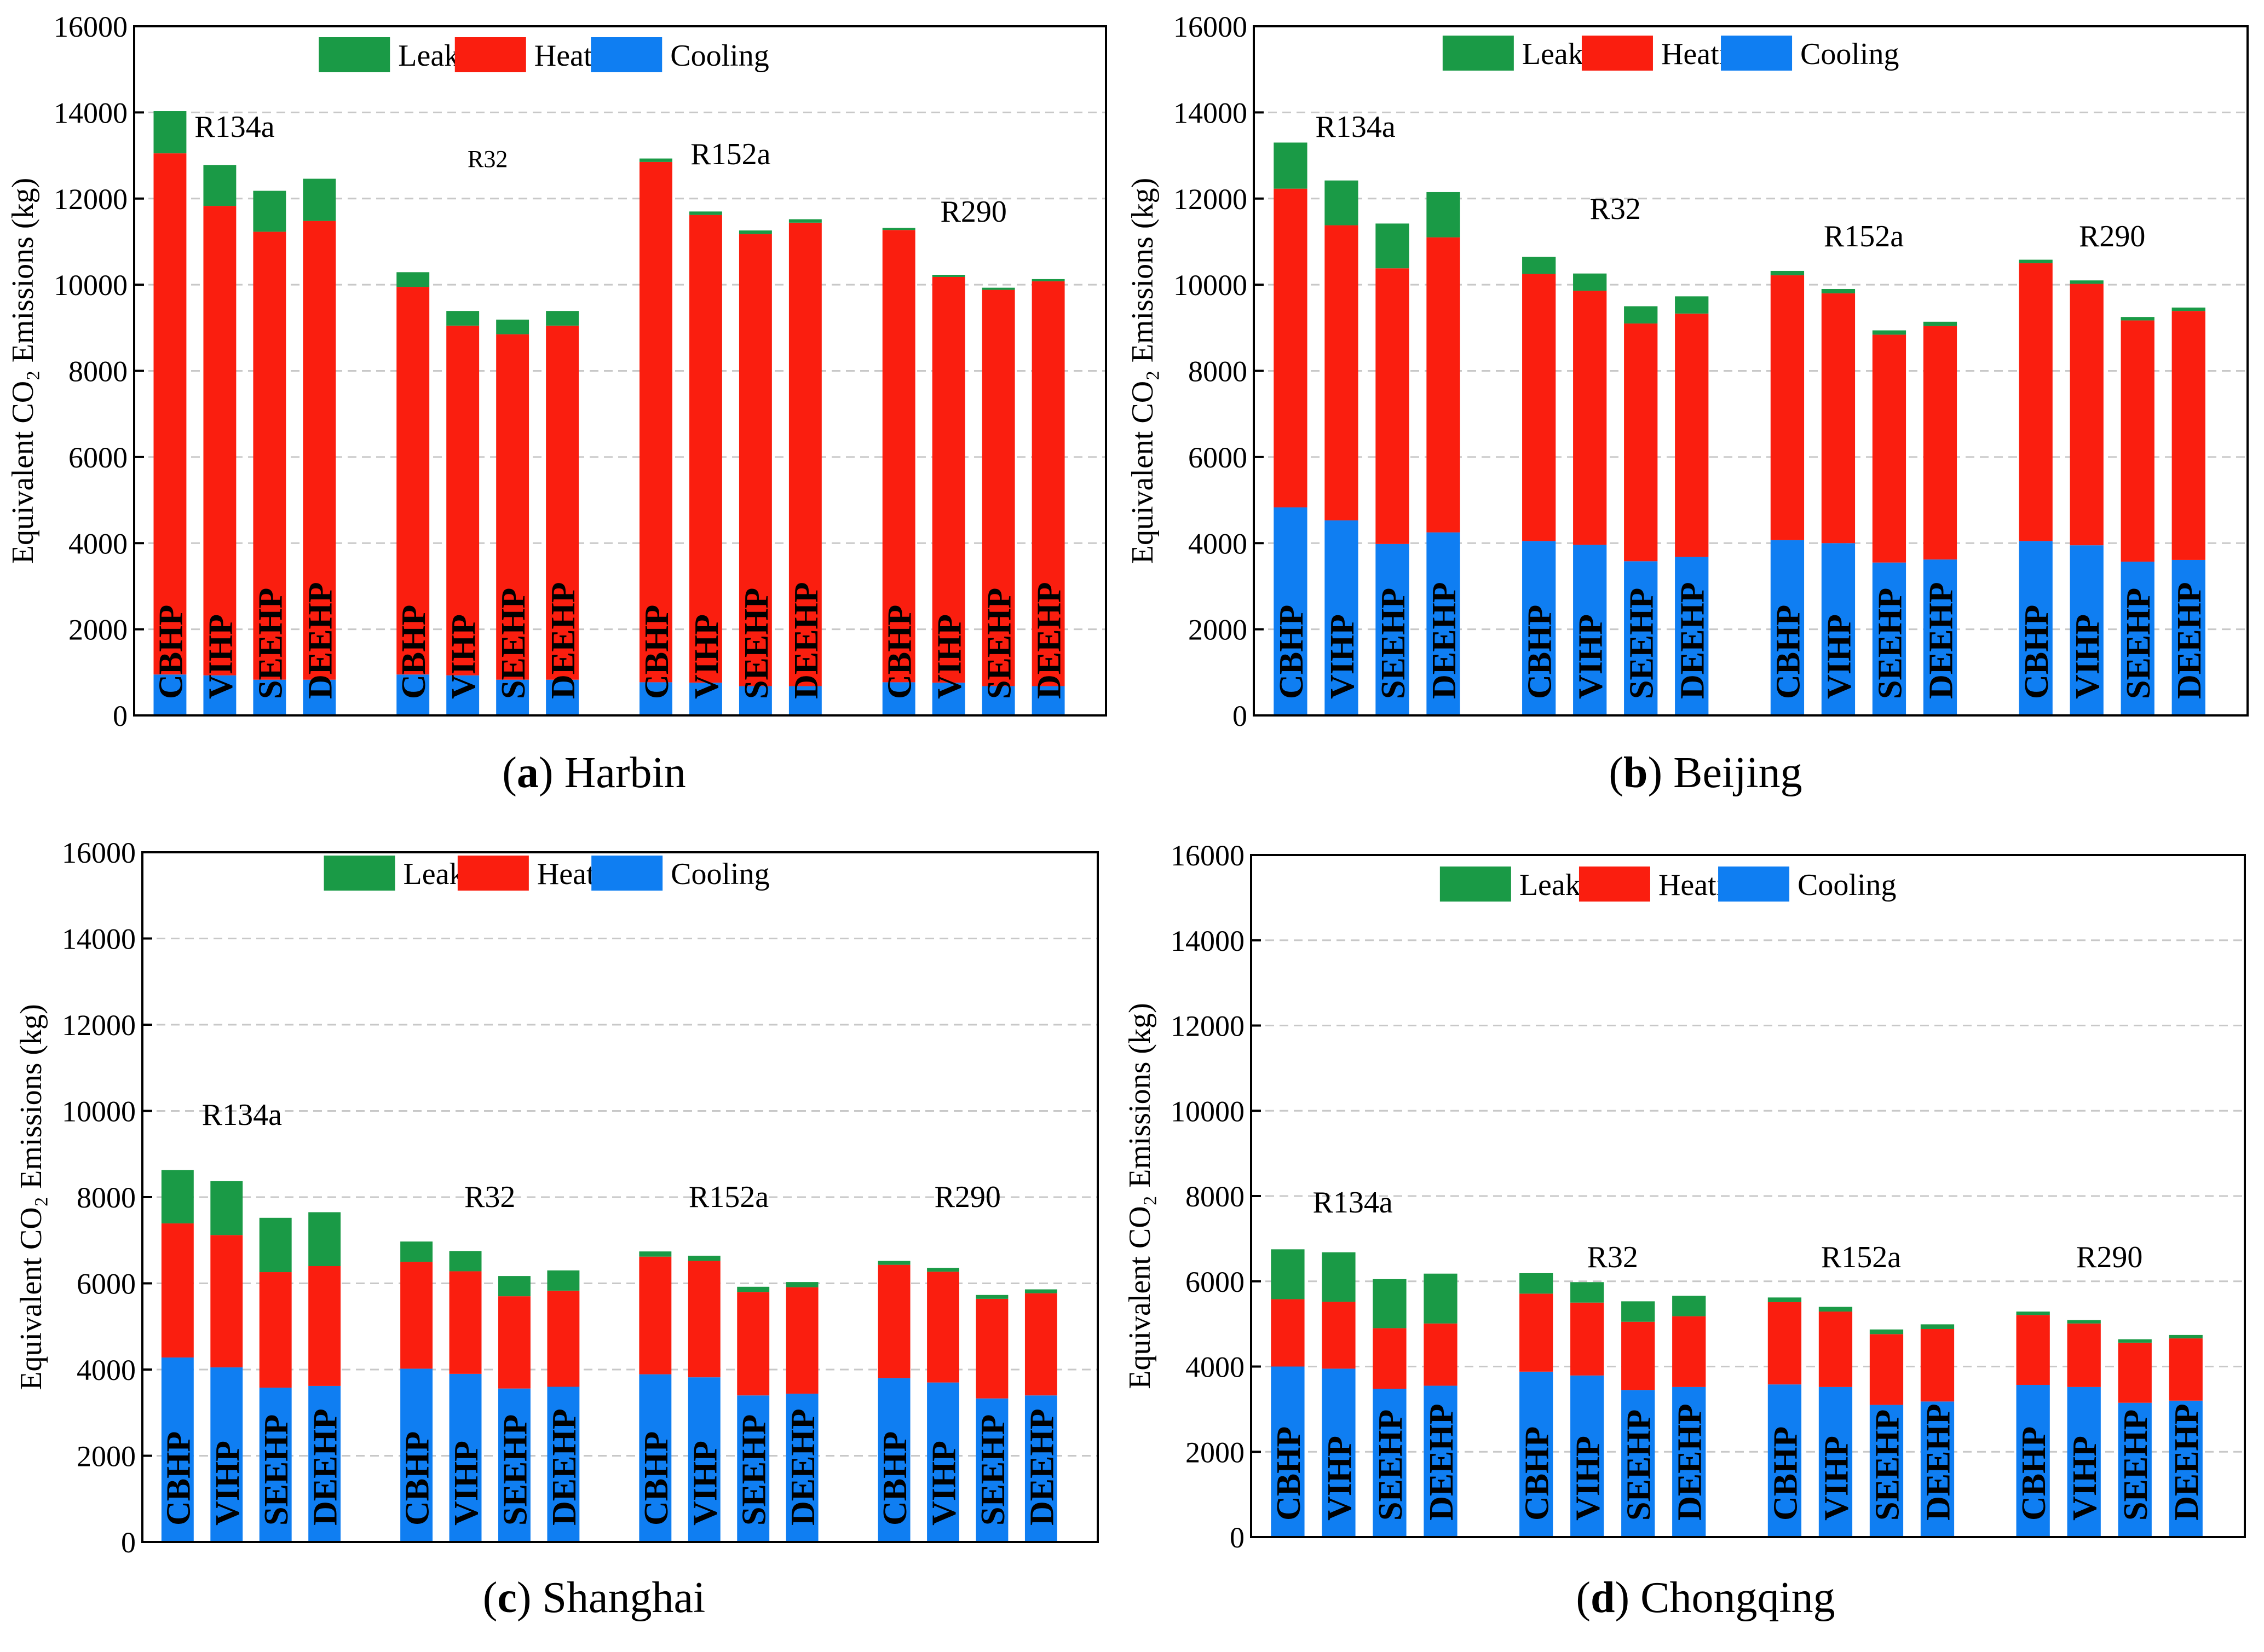 The image size is (2264, 1652). Describe the element at coordinates (1218, 630) in the screenshot. I see `y-tick-label: 2000` at that location.